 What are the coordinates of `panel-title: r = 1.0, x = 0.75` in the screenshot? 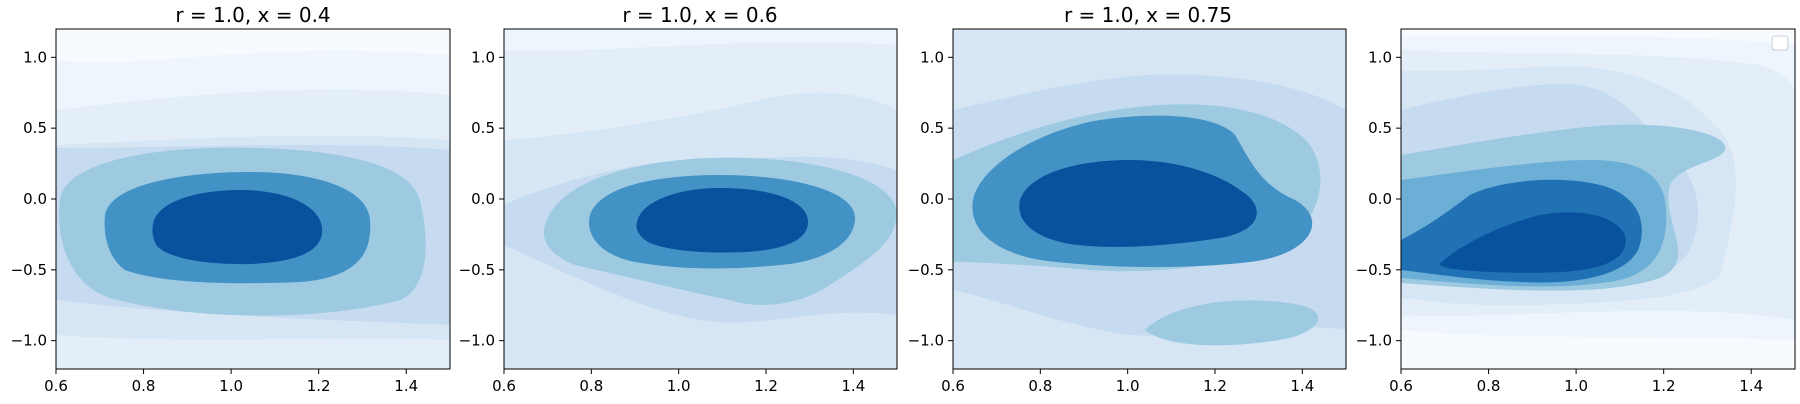 It's located at (1148, 15).